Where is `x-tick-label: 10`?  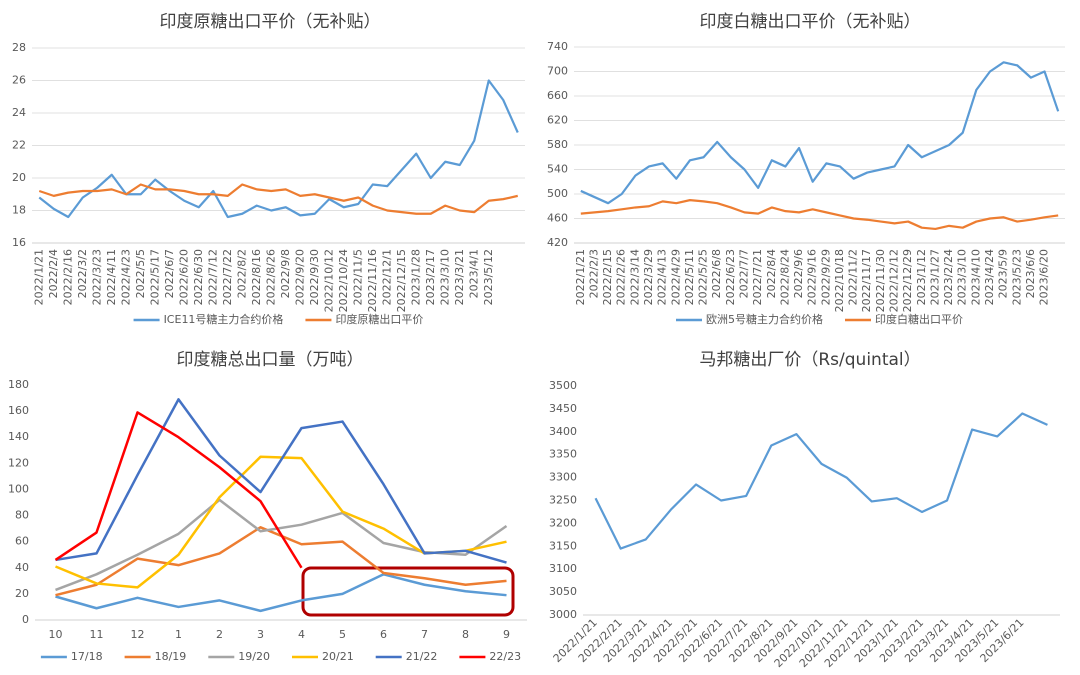 x-tick-label: 10 is located at coordinates (56, 634).